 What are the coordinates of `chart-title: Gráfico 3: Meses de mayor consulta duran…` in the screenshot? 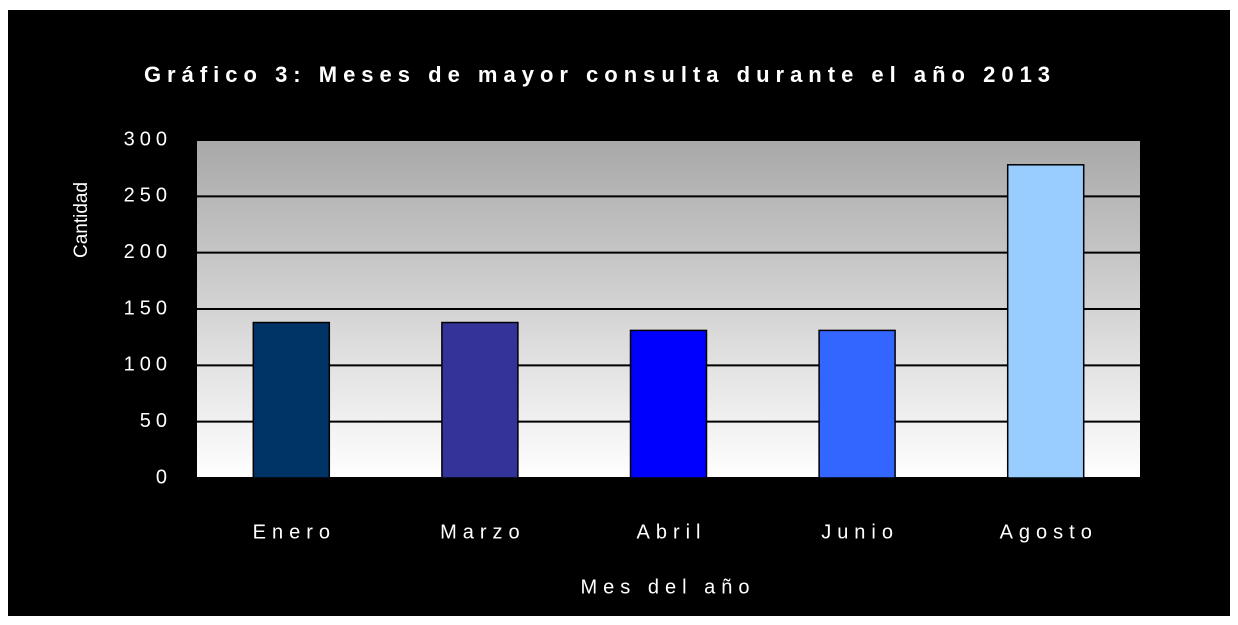 It's located at (600, 74).